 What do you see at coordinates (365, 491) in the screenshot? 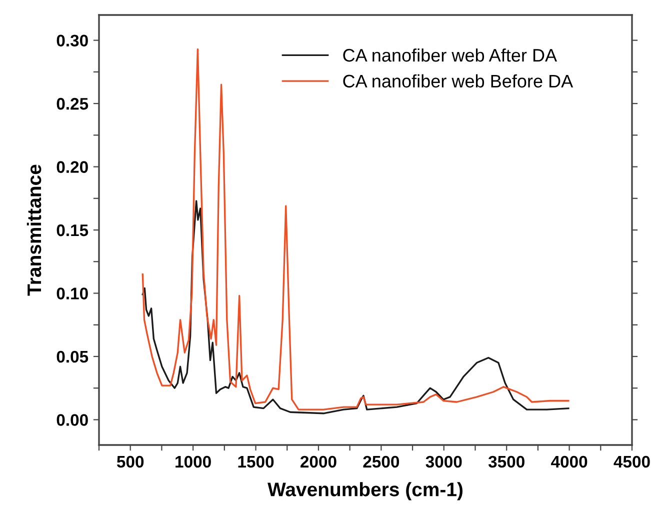
I see `x-axis-title: Wavenumbers (cm-1)` at bounding box center [365, 491].